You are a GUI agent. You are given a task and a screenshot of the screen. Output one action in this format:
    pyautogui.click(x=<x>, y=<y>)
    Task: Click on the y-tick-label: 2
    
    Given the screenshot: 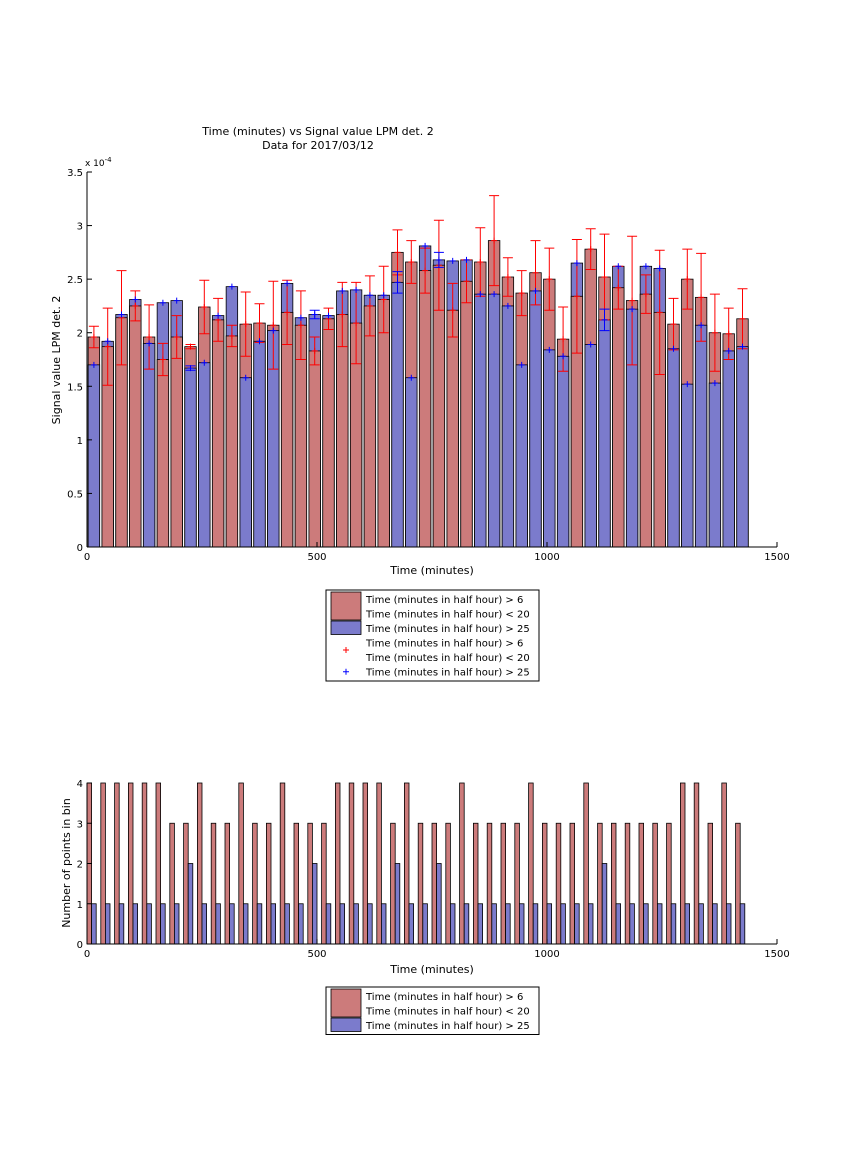 What is the action you would take?
    pyautogui.click(x=80, y=334)
    